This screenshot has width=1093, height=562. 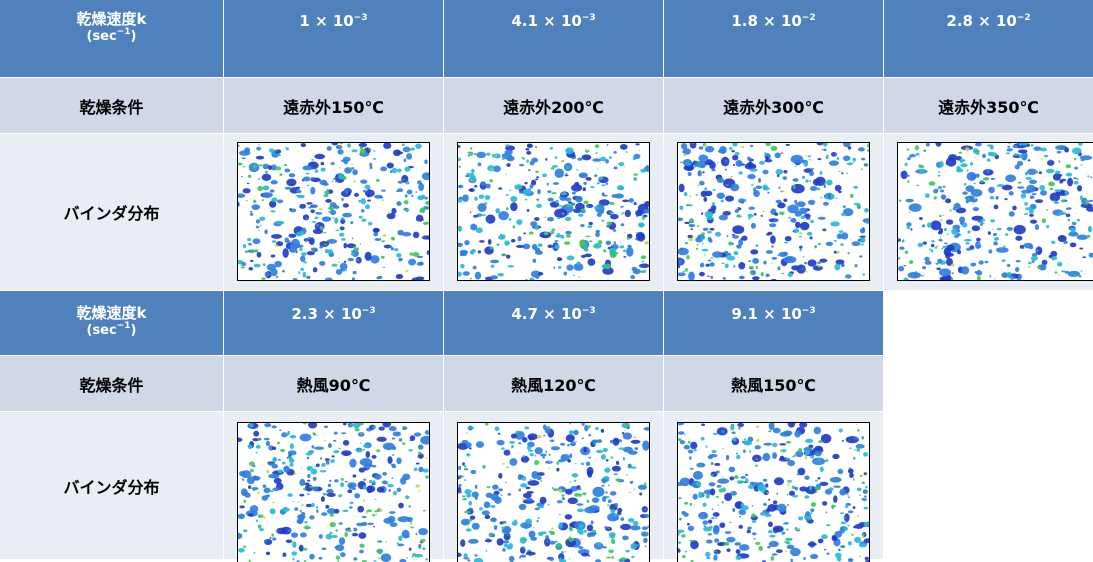 I want to click on top-condition-cell-3: 遠赤外300℃, so click(x=773, y=105).